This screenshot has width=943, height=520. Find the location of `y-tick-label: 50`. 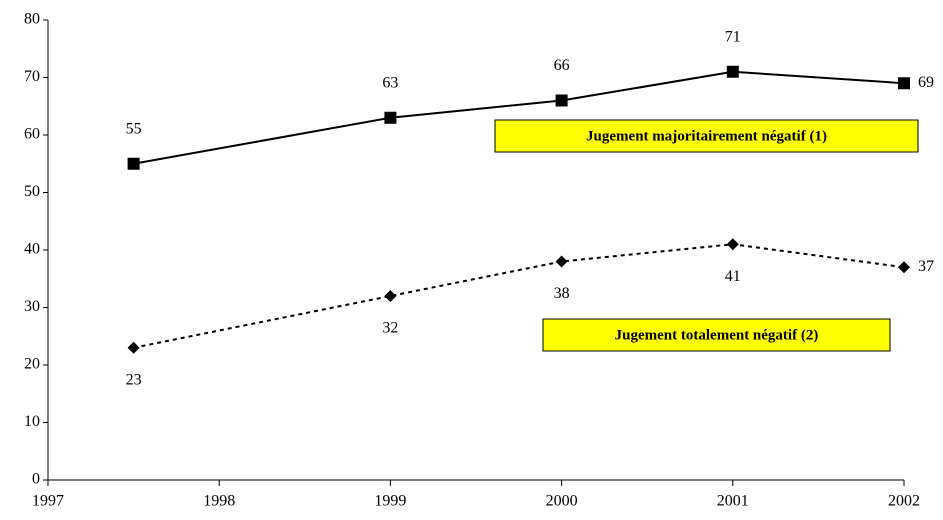

y-tick-label: 50 is located at coordinates (32, 191).